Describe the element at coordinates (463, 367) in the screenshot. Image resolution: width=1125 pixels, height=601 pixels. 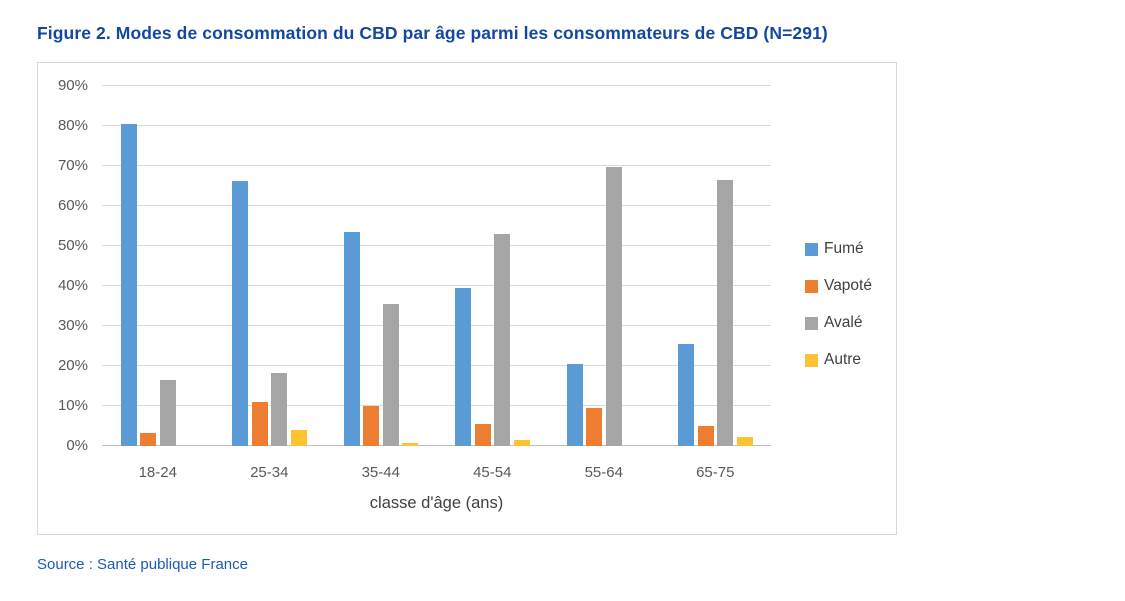
I see `bar-fumé-45-54` at that location.